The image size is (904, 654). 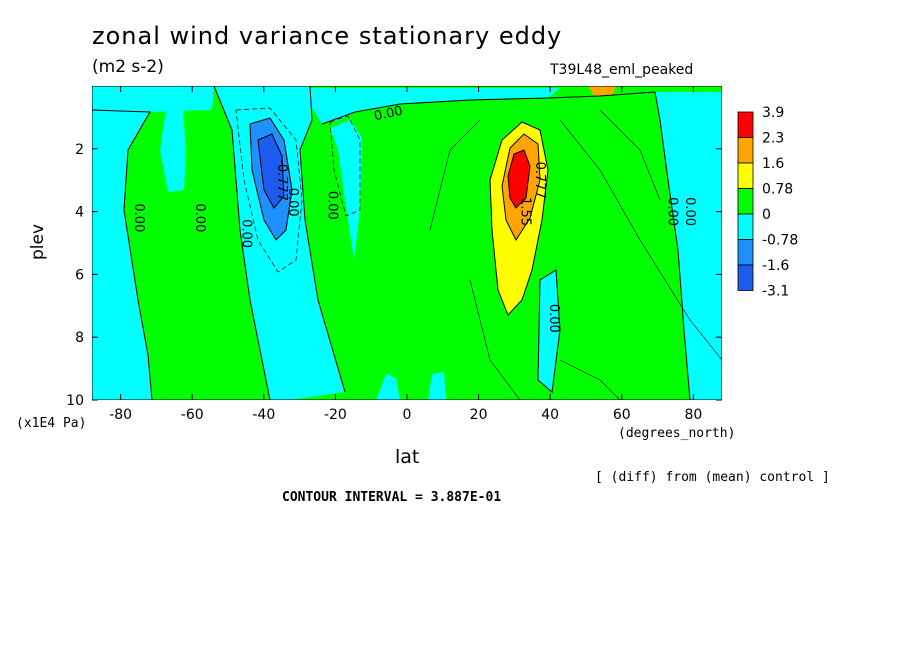 What do you see at coordinates (525, 211) in the screenshot?
I see `contour-label: 1.55` at bounding box center [525, 211].